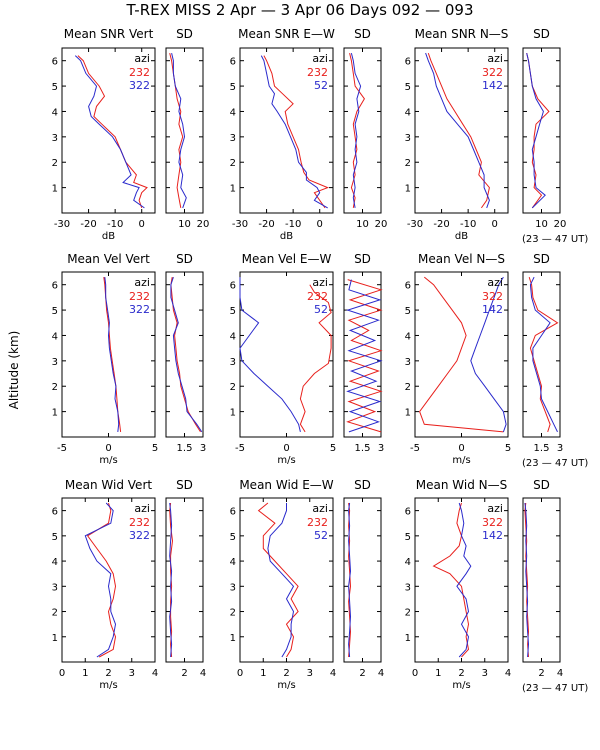 This screenshot has width=600, height=750. Describe the element at coordinates (286, 485) in the screenshot. I see `panel-title: Mean Wid E—W` at that location.